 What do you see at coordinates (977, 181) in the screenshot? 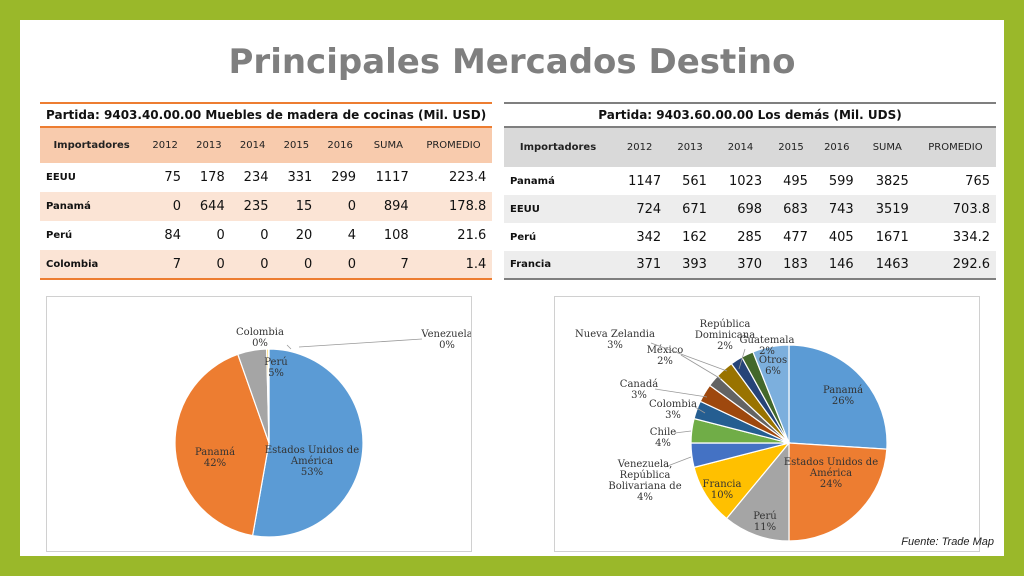
I see `cell: 765` at bounding box center [977, 181].